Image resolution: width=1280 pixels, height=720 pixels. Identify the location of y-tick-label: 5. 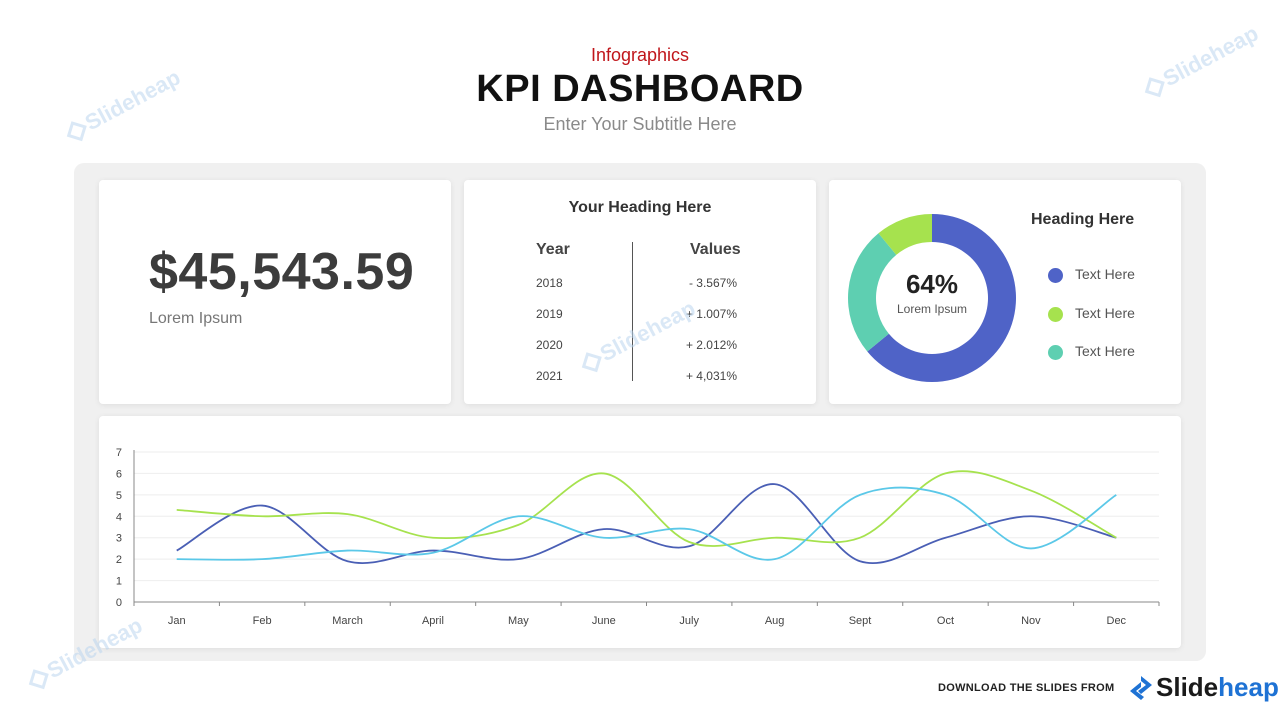
(119, 496).